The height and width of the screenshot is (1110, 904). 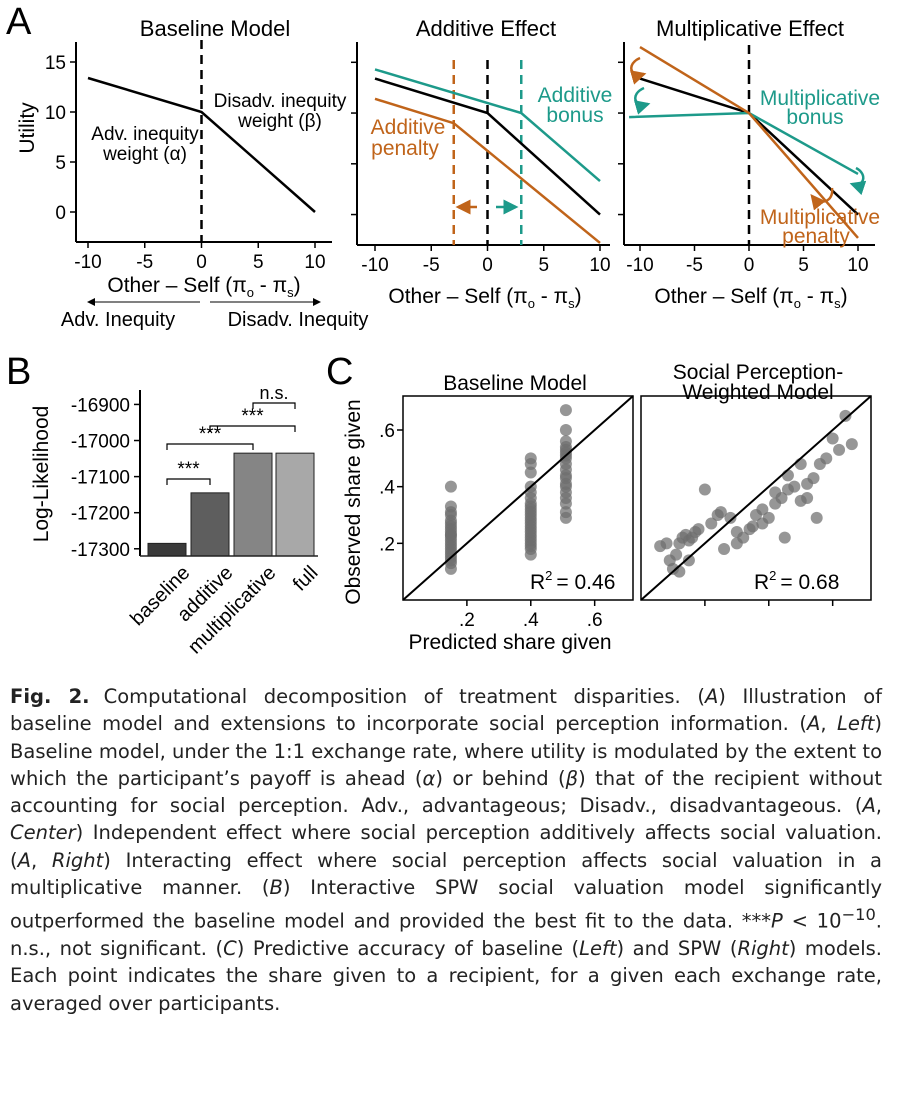 What do you see at coordinates (229, 504) in the screenshot?
I see `bars` at bounding box center [229, 504].